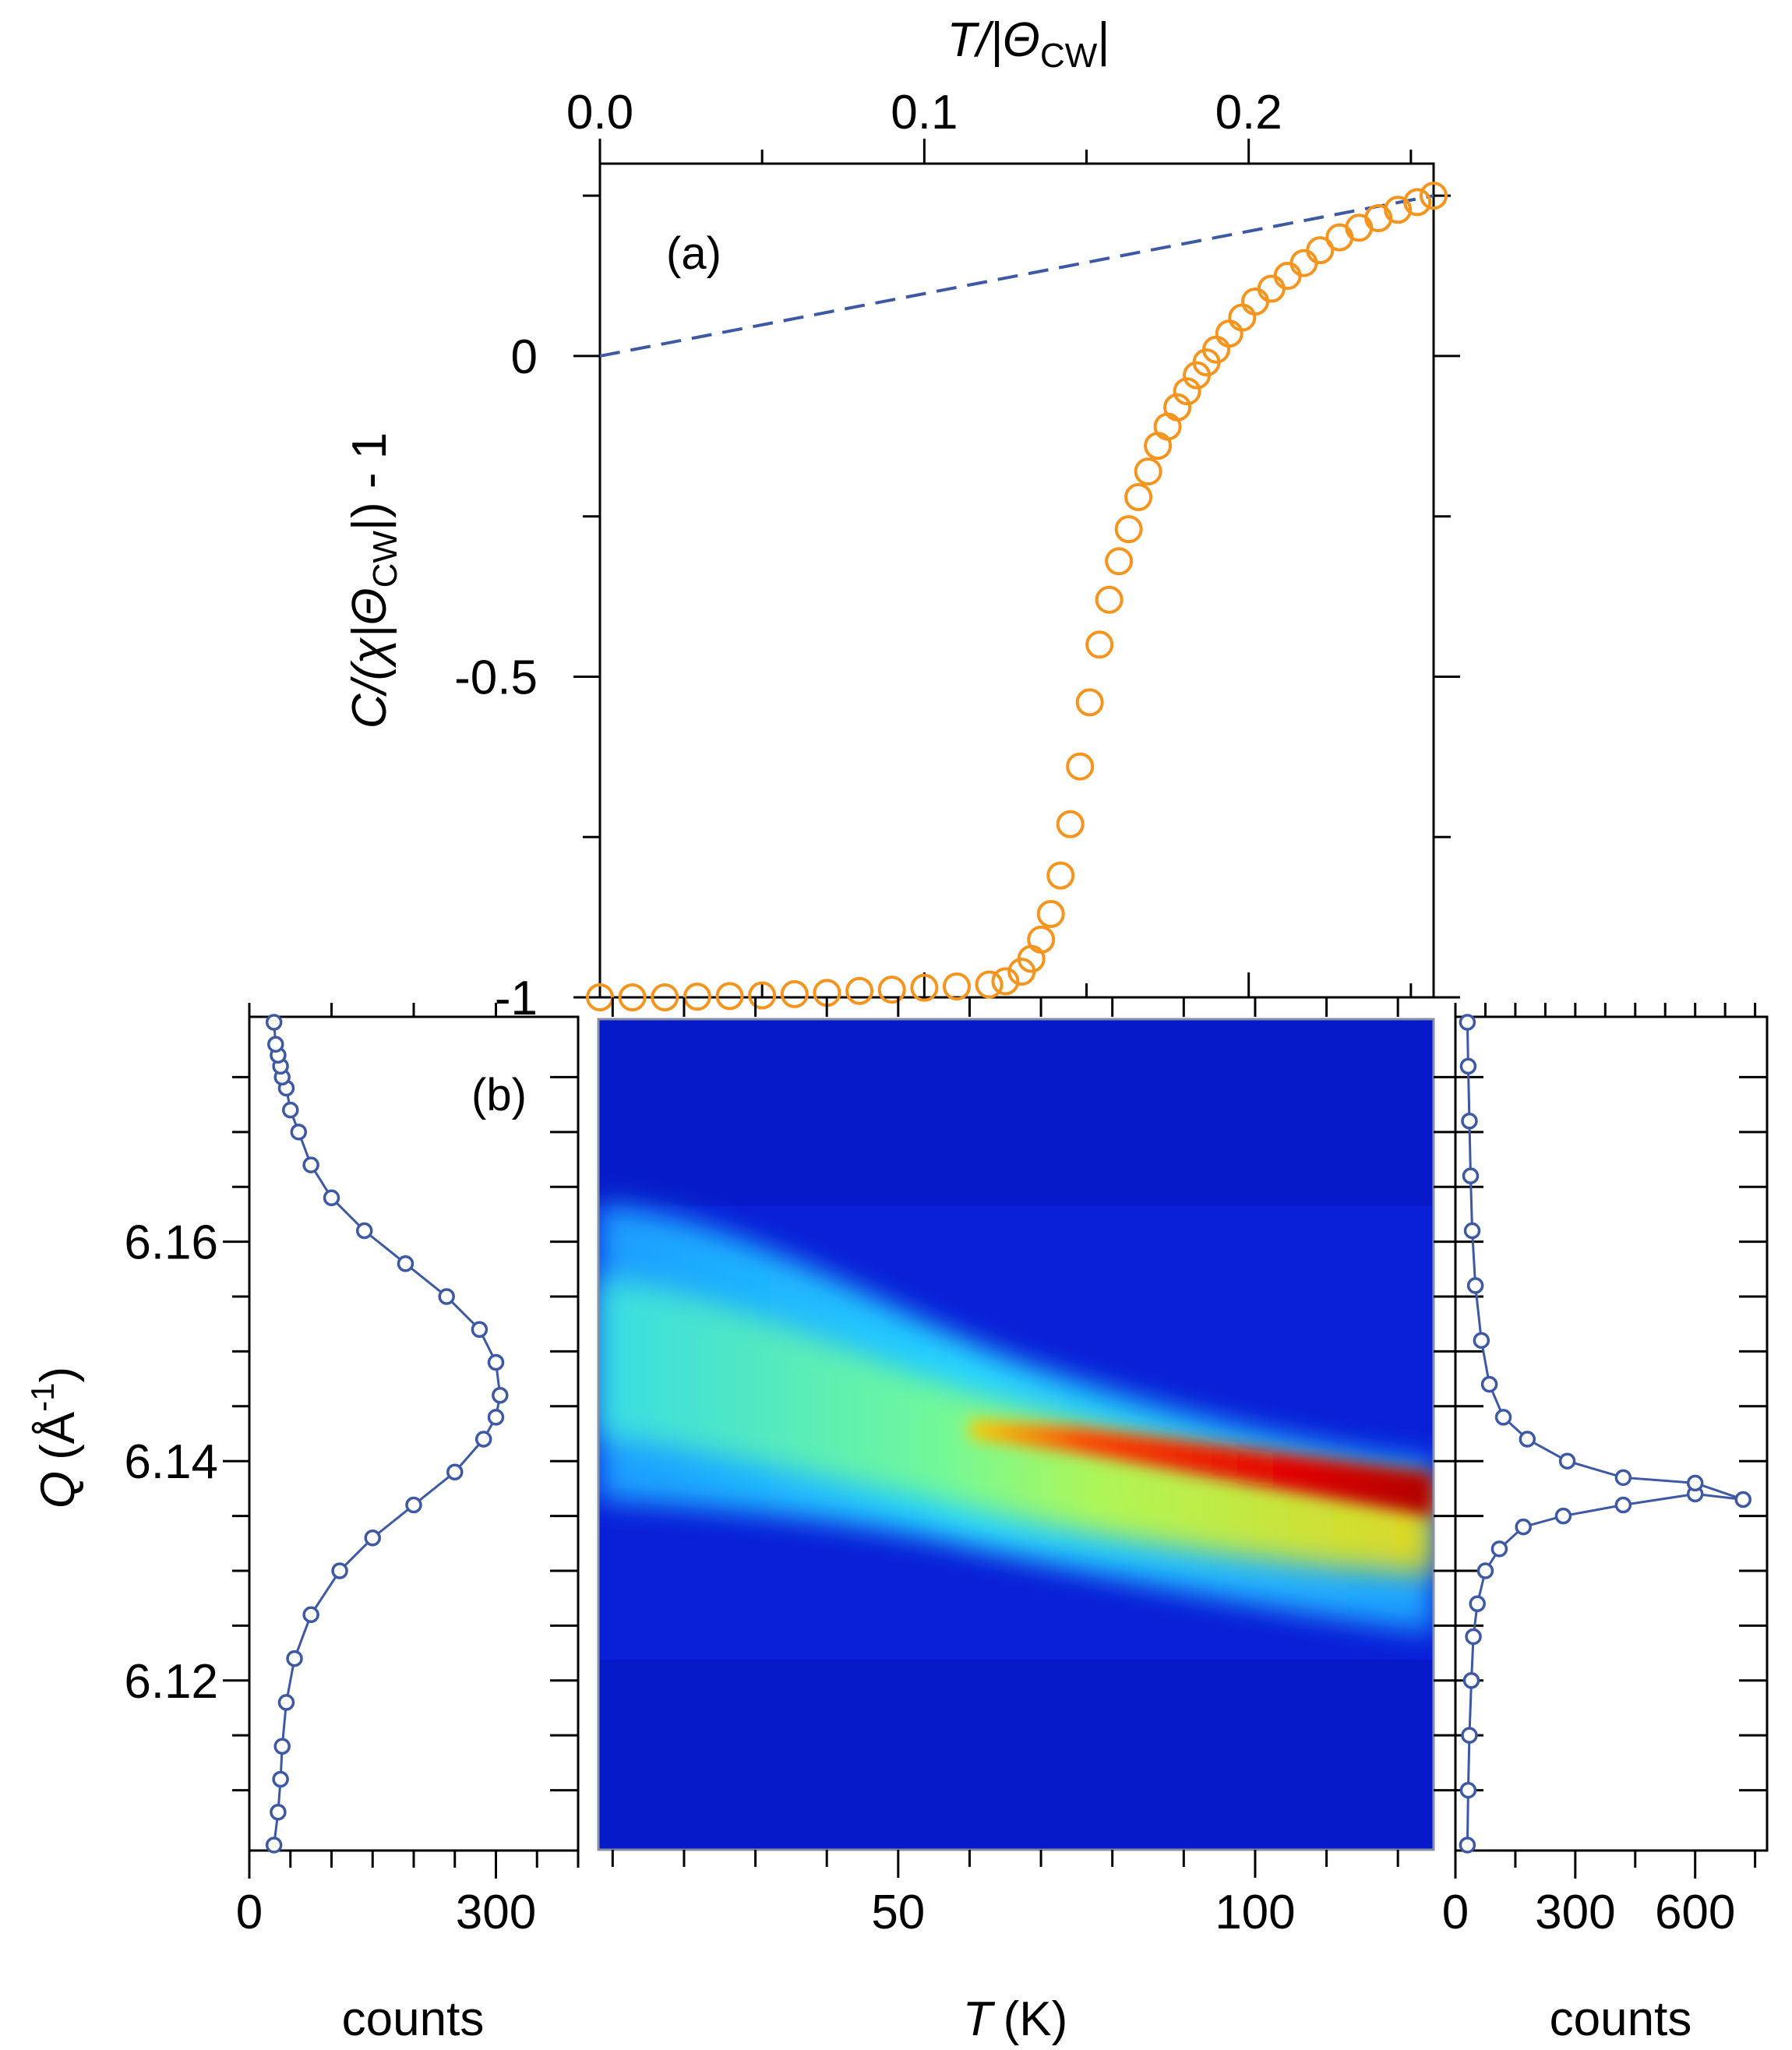  Describe the element at coordinates (499, 1095) in the screenshot. I see `panel-b-label: (b)` at that location.